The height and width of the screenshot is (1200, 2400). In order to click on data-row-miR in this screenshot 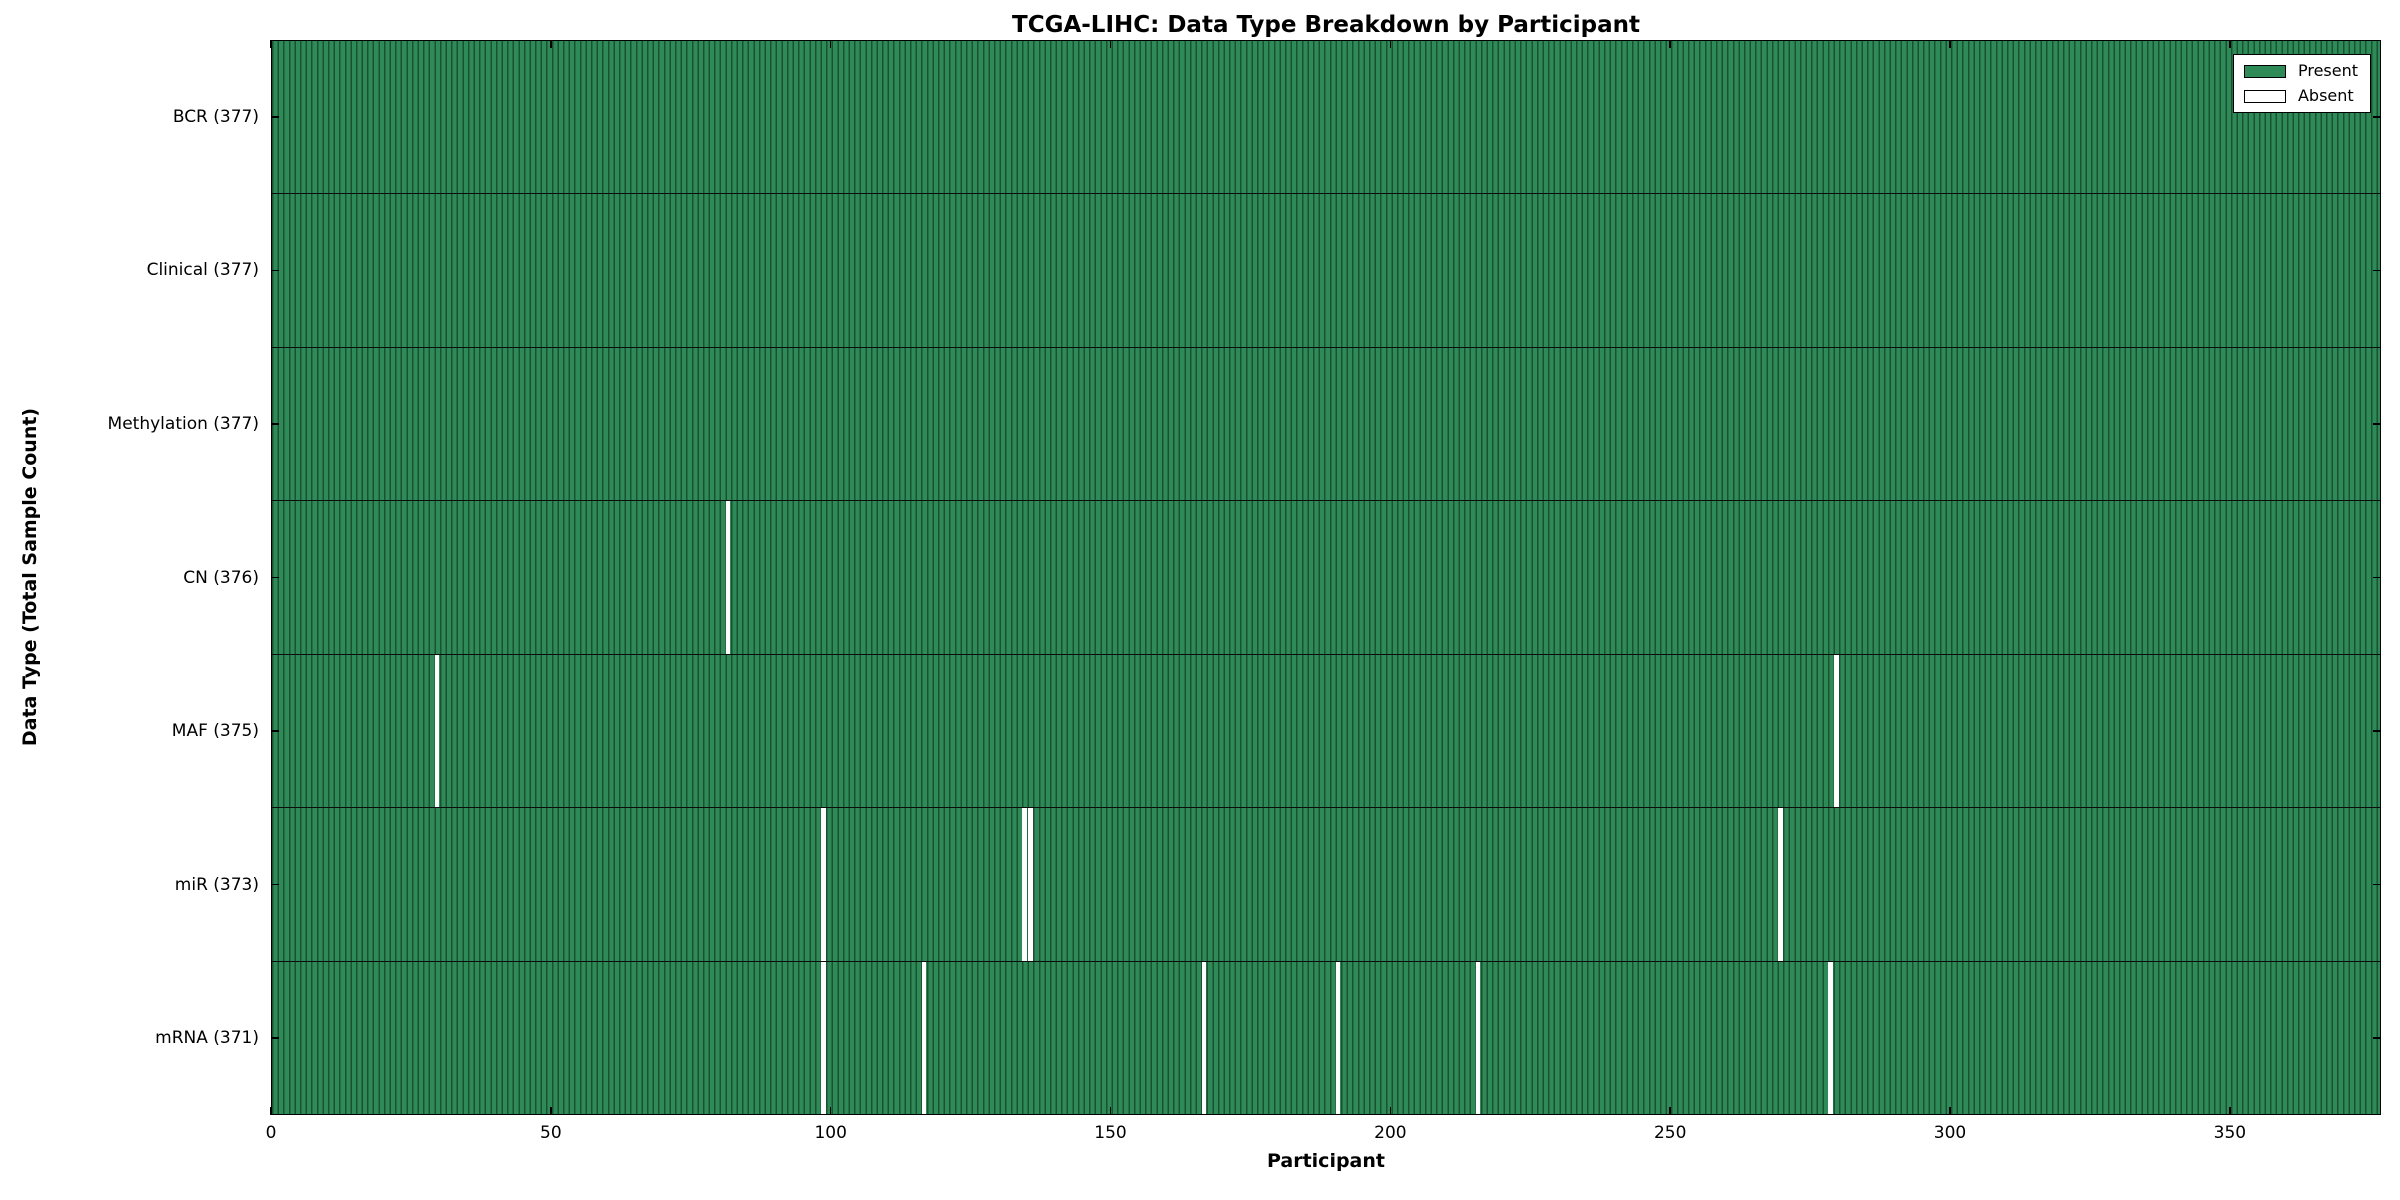, I will do `click(1326, 885)`.